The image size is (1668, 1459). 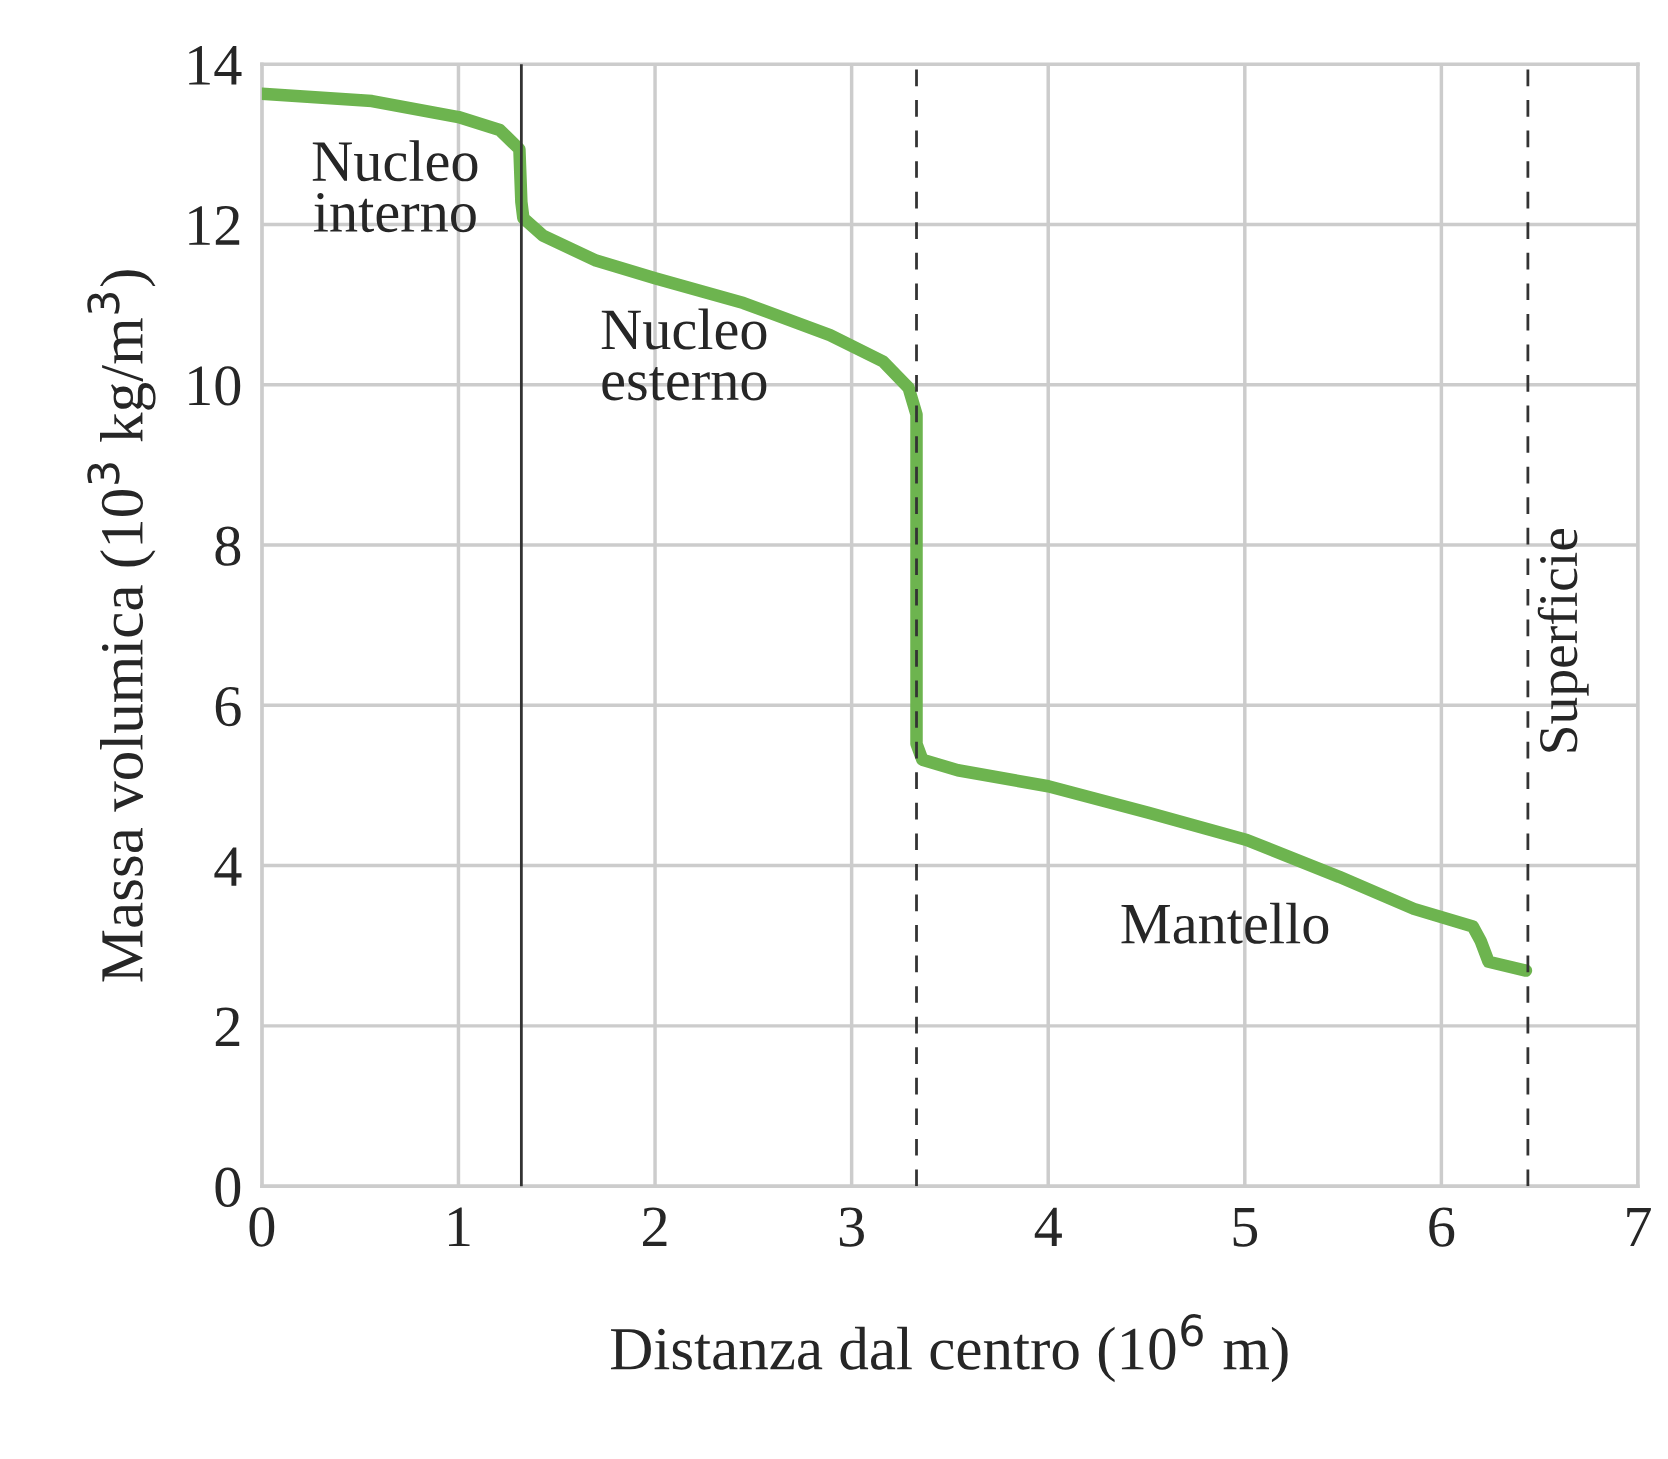 I want to click on x-tick-label: 0, so click(x=262, y=1227).